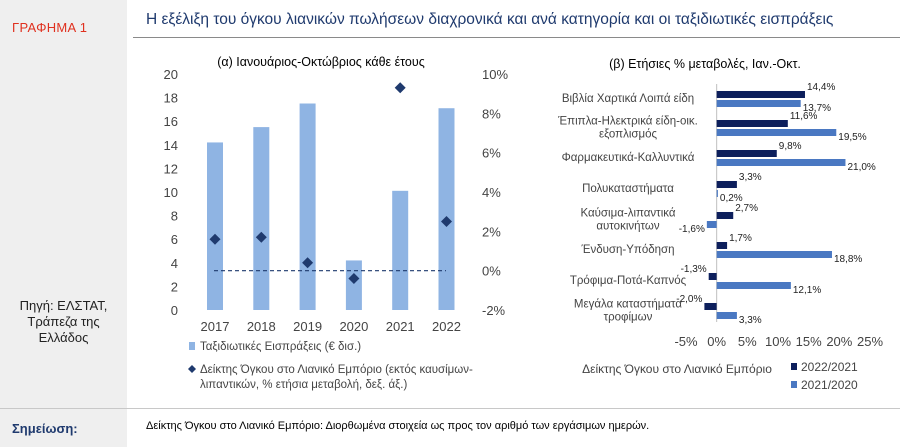  Describe the element at coordinates (839, 341) in the screenshot. I see `x-tick: 20%` at that location.